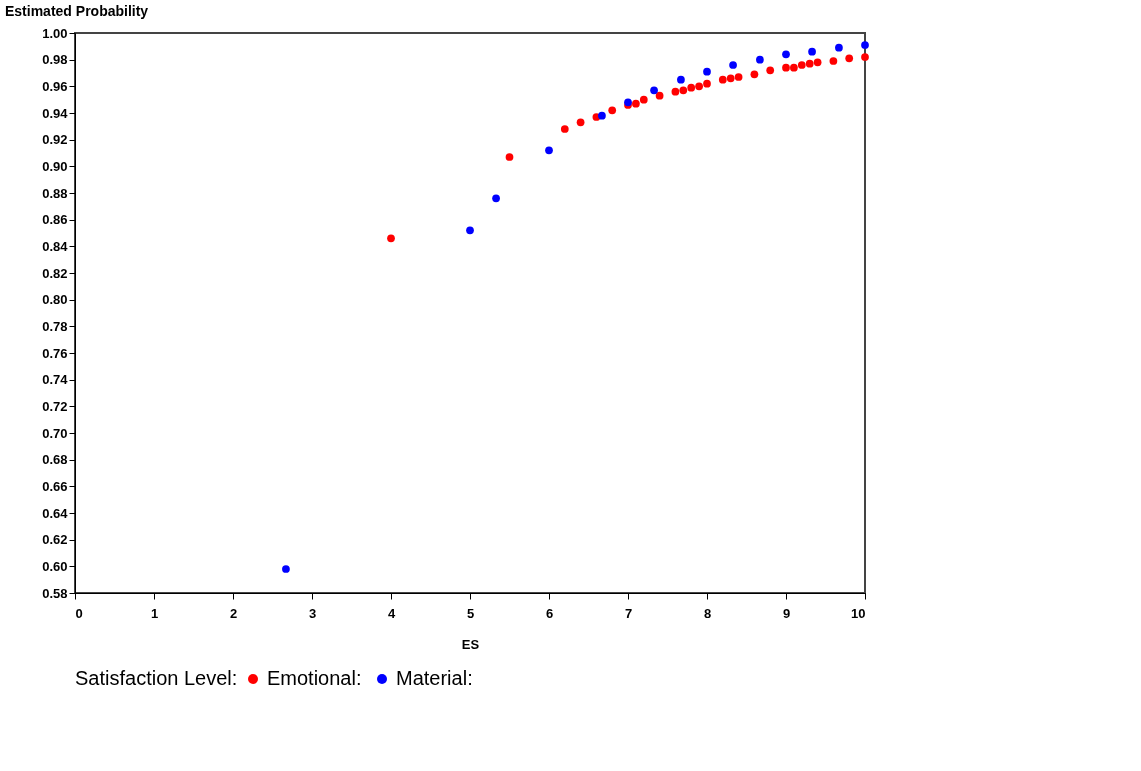 This screenshot has height=771, width=1141. Describe the element at coordinates (55, 326) in the screenshot. I see `y-tick-label: 0.78` at that location.